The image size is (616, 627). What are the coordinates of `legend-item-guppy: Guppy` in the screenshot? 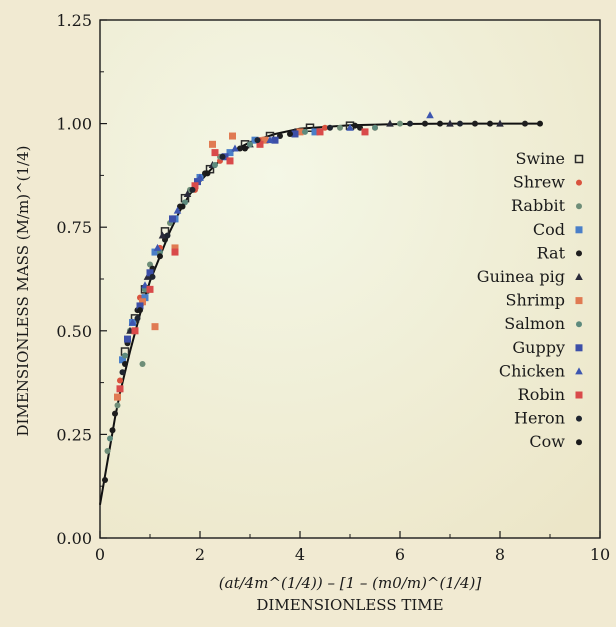 It's located at (547, 347).